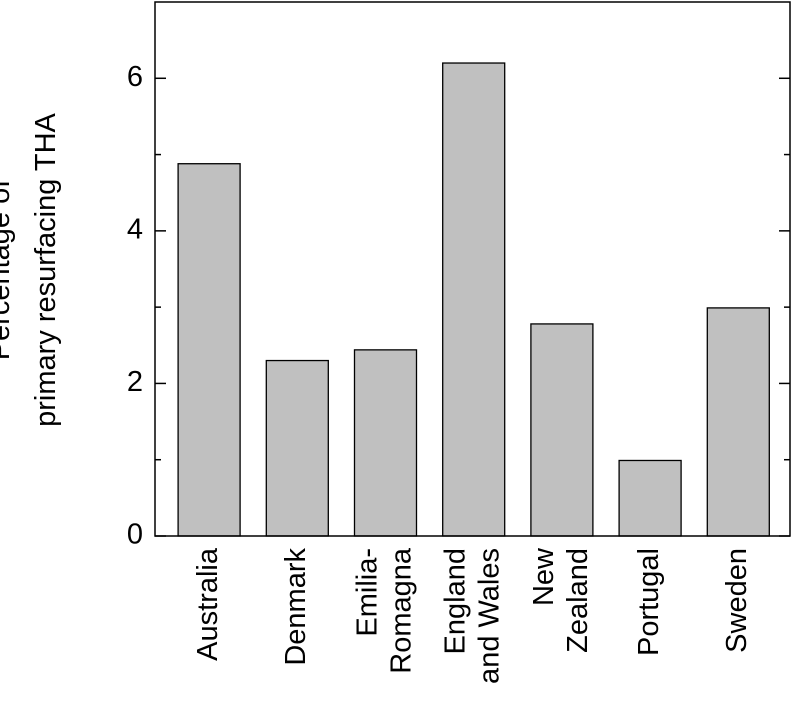  What do you see at coordinates (561, 600) in the screenshot?
I see `x-tick-label: NewZealand` at bounding box center [561, 600].